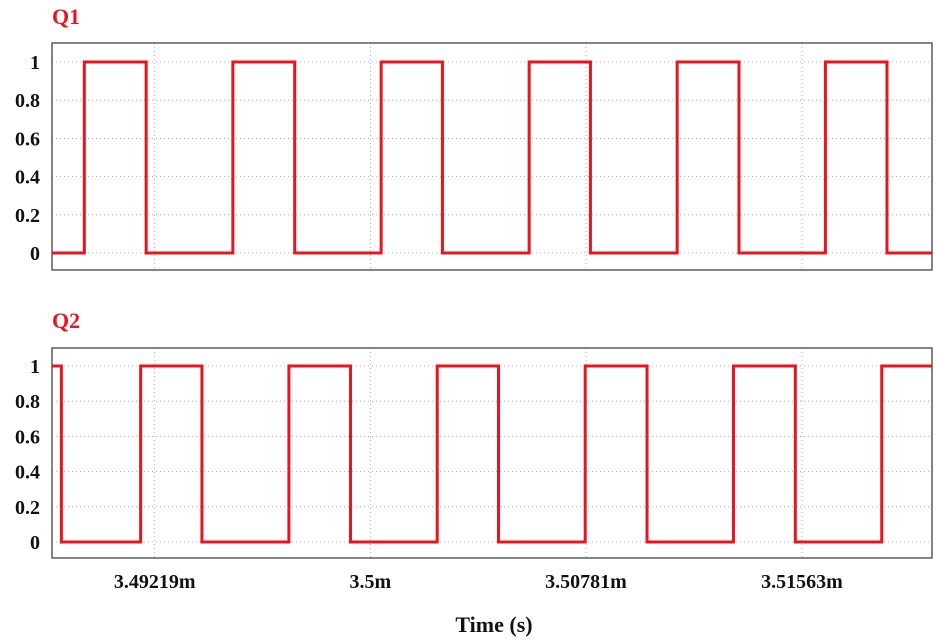 This screenshot has width=937, height=640. Describe the element at coordinates (155, 582) in the screenshot. I see `x-tick-label: 3.49219m` at that location.